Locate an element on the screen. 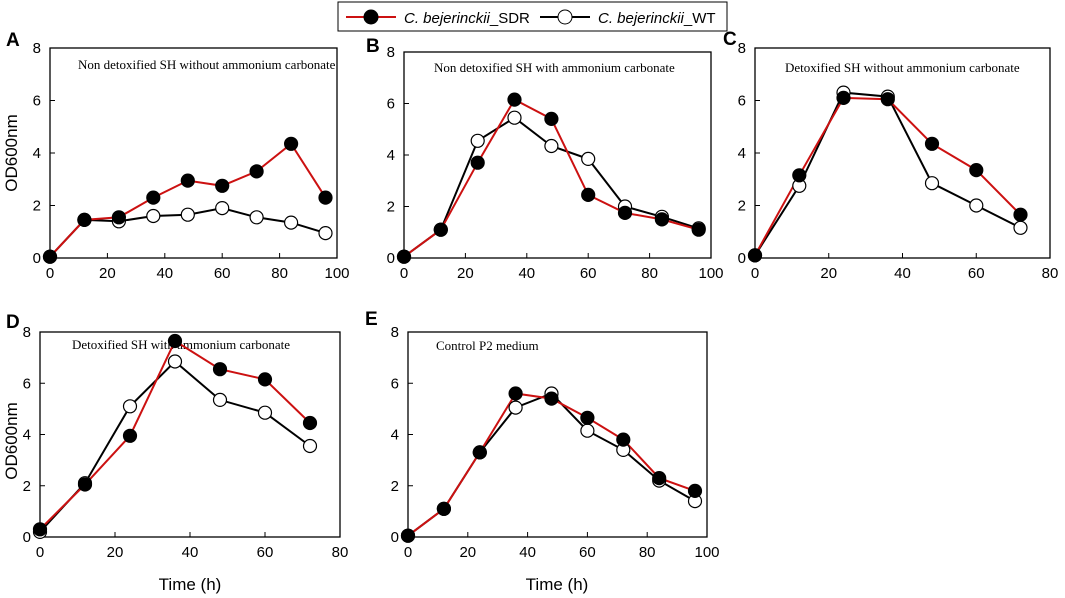  y-tick-label-c: 0 is located at coordinates (742, 258).